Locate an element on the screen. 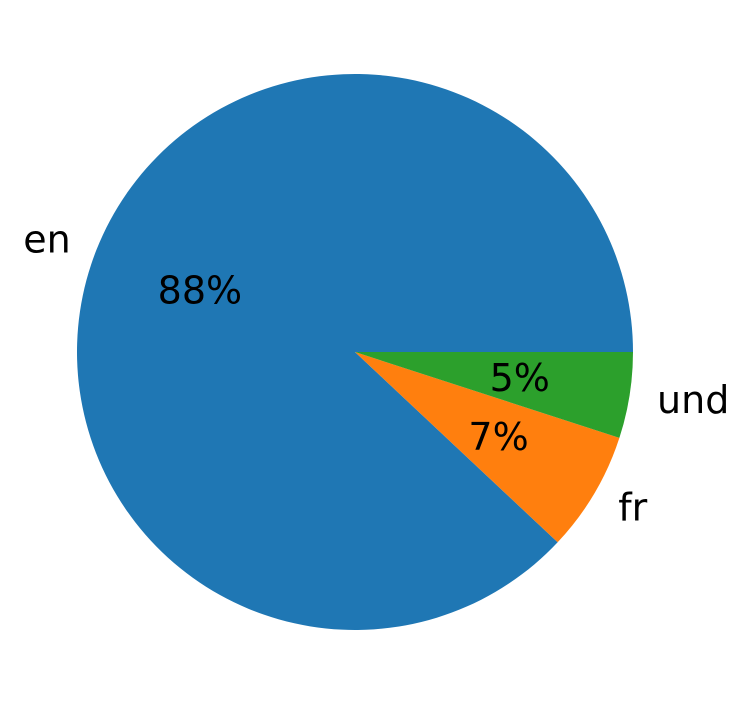  pct-label-fr: 7% is located at coordinates (498, 437).